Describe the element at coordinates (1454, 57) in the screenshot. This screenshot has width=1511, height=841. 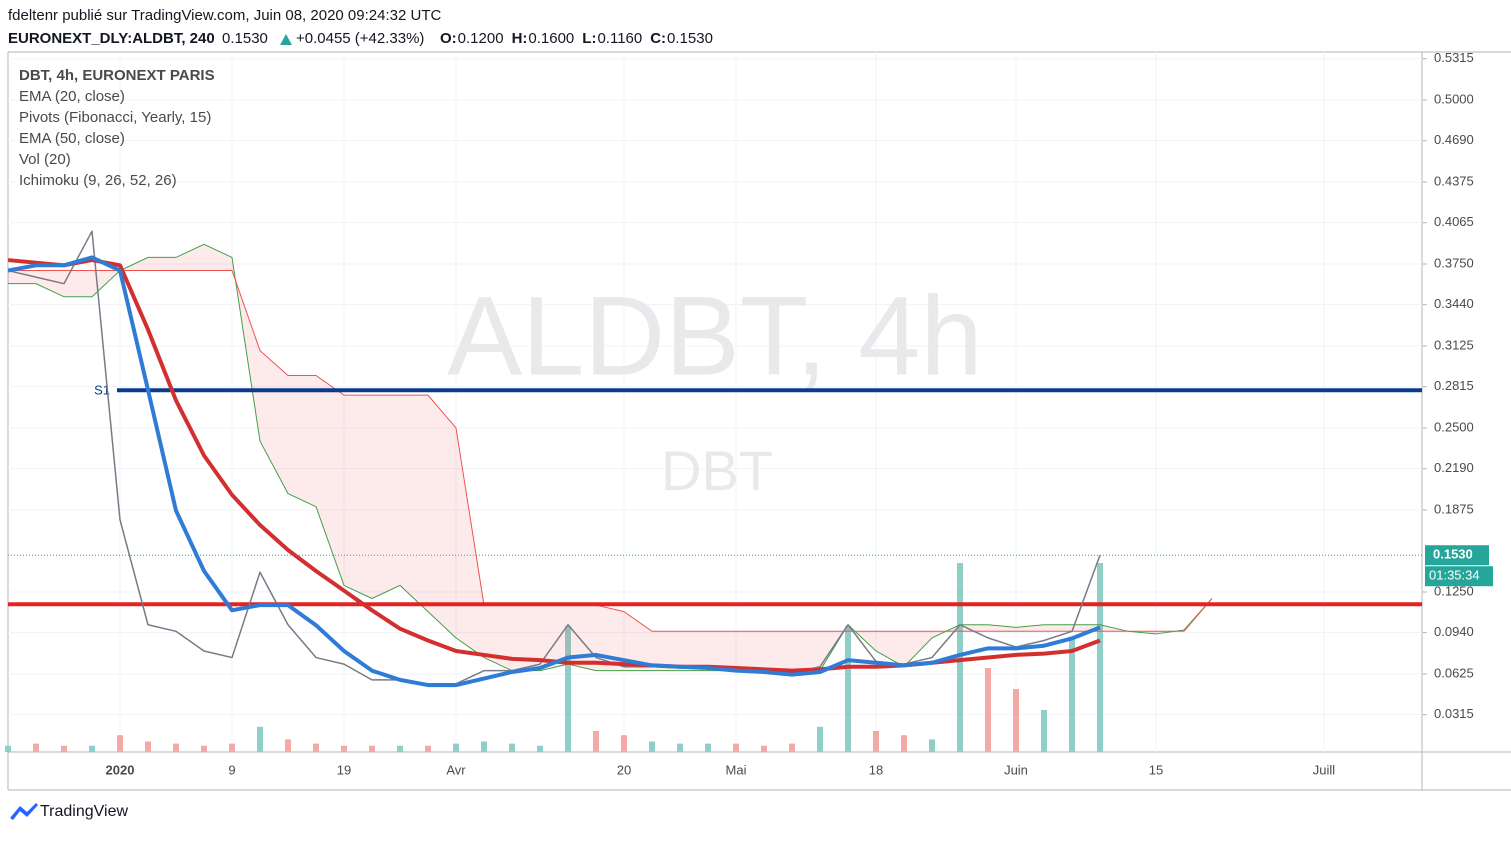
I see `y-tick-label: 0.5315` at that location.